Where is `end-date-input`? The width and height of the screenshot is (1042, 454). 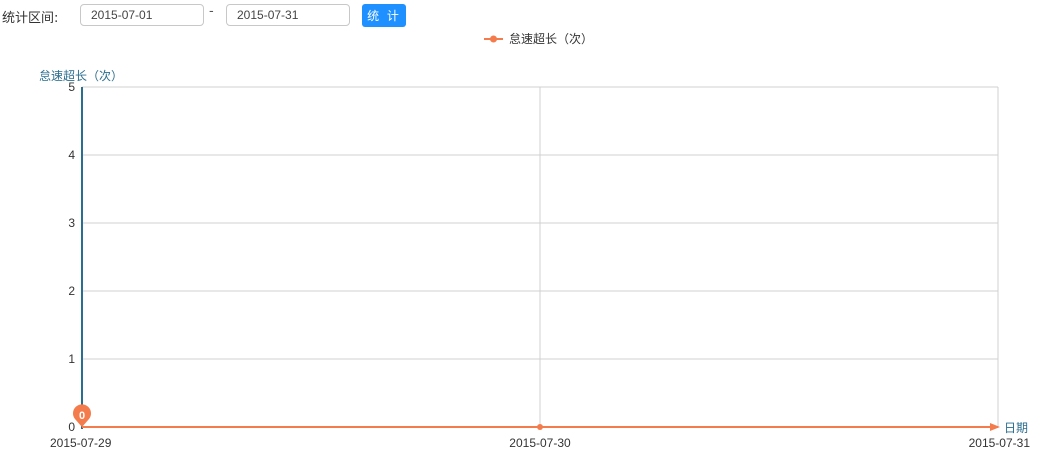
end-date-input is located at coordinates (288, 15).